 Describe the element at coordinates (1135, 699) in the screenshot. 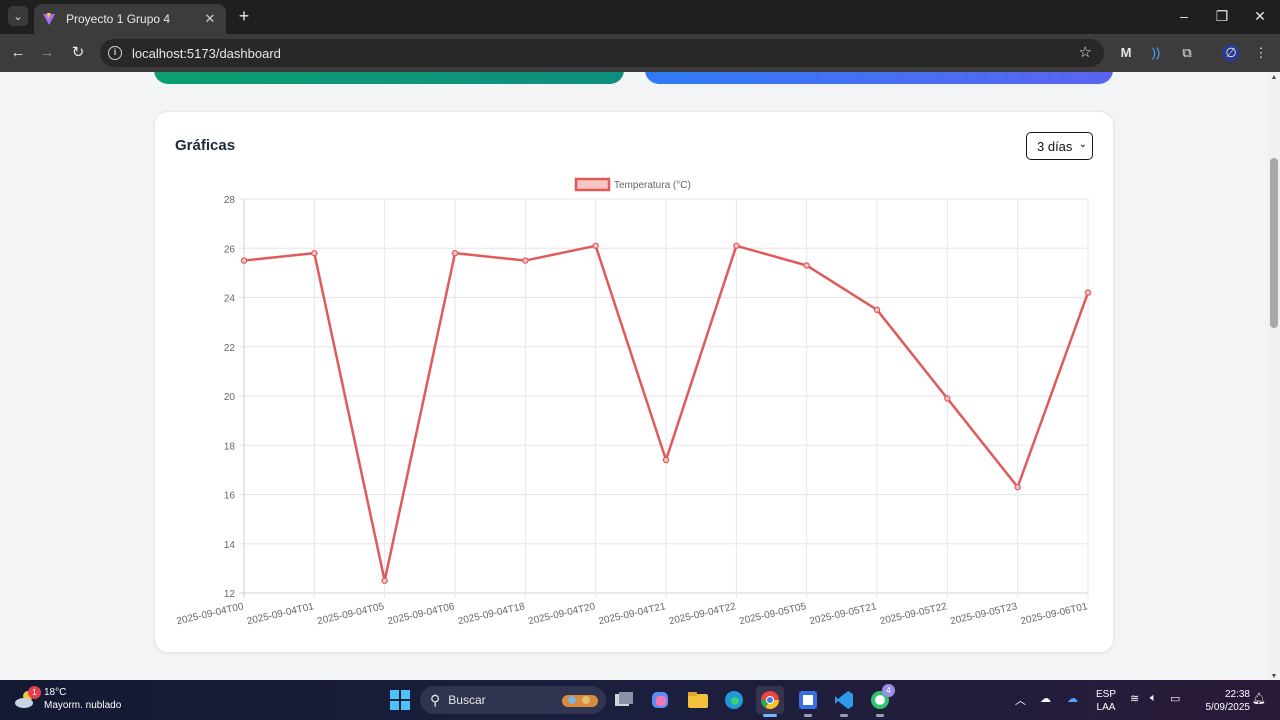

I see `wifi-icon: ≋` at that location.